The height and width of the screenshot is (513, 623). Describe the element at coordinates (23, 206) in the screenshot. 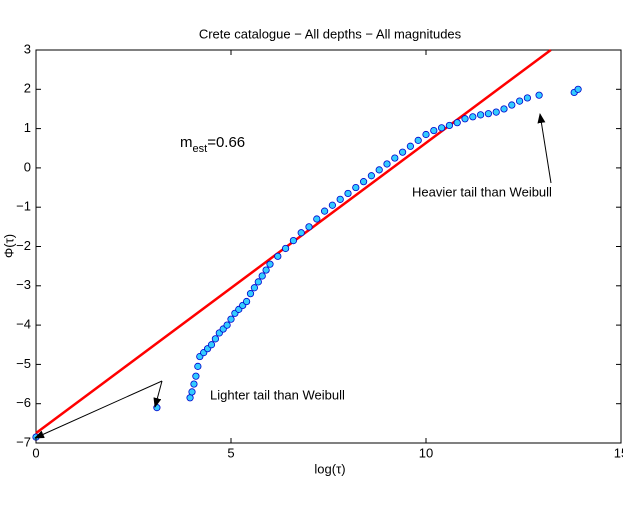

I see `y-tick-label: −1` at that location.